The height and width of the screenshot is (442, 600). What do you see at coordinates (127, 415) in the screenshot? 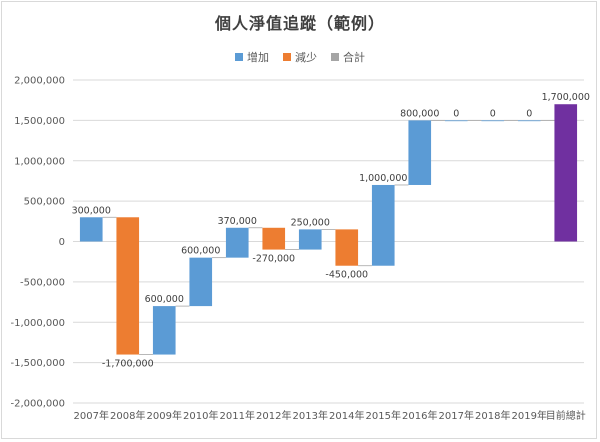
I see `x-tick-label: 2008年` at bounding box center [127, 415].